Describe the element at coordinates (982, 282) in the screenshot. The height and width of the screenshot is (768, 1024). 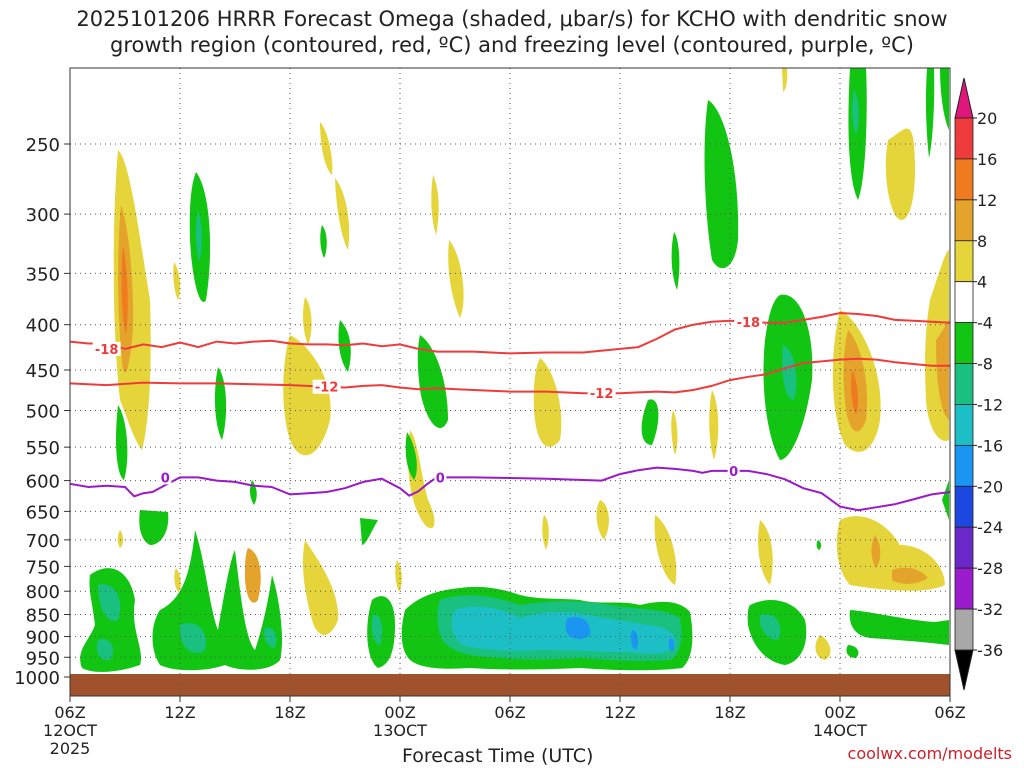
I see `colorbar-label: 4` at that location.